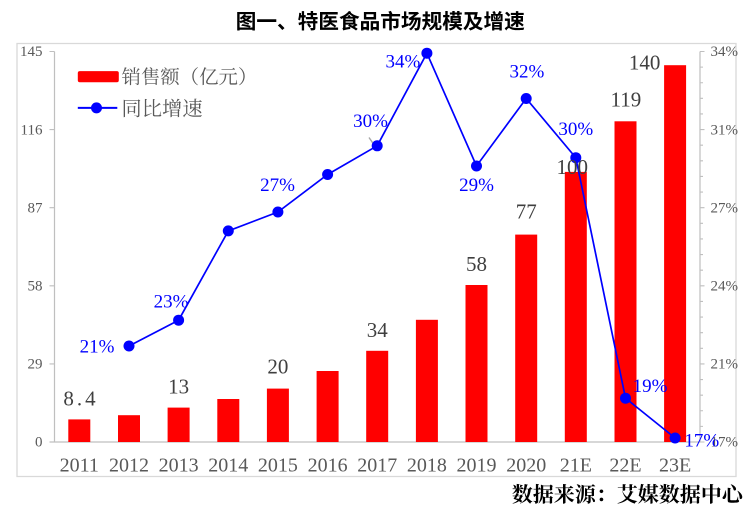 This screenshot has height=519, width=754. Describe the element at coordinates (650, 386) in the screenshot. I see `svg-text: 19%` at that location.